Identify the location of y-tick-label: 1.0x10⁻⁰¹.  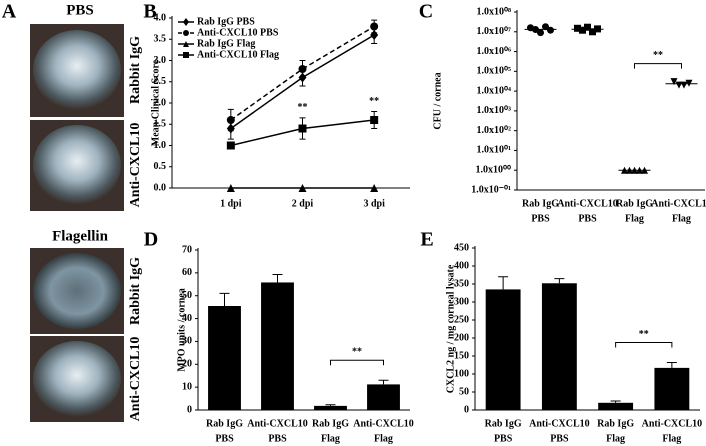
(491, 189).